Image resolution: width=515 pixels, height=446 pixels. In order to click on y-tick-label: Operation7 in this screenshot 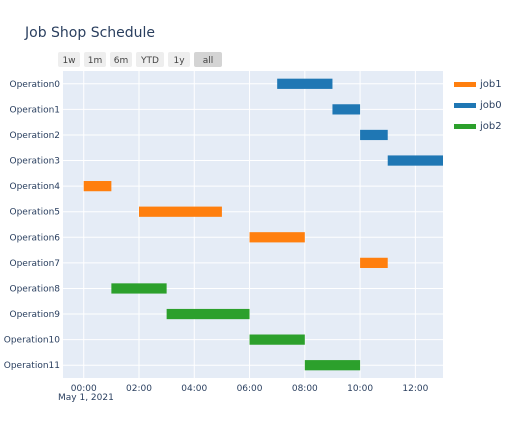, I will do `click(34, 264)`.